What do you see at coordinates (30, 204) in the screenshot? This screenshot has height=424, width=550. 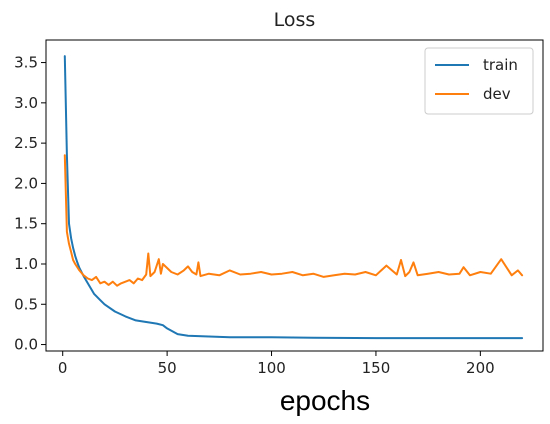 I see `y-axis: 0.0 0.5 1.0 1.5 2.0 2.5 3.0 3.5` at bounding box center [30, 204].